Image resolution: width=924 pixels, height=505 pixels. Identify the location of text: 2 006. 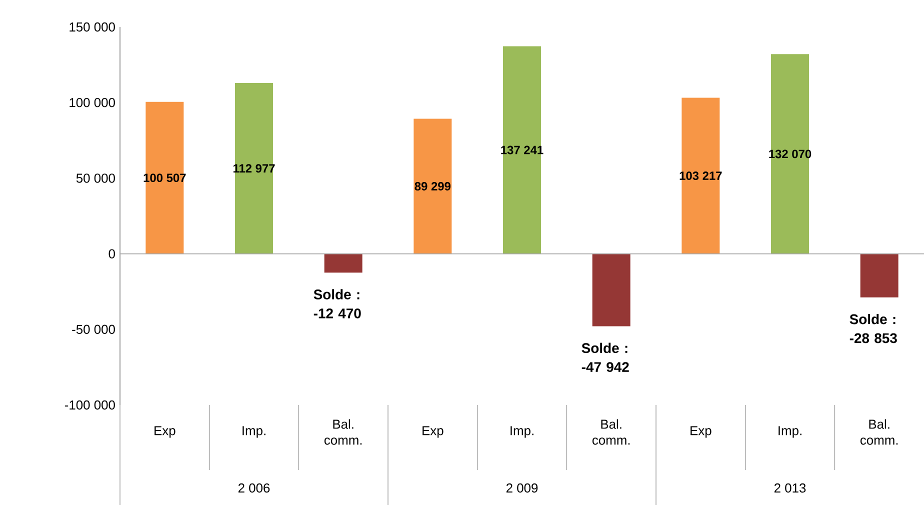
(254, 488).